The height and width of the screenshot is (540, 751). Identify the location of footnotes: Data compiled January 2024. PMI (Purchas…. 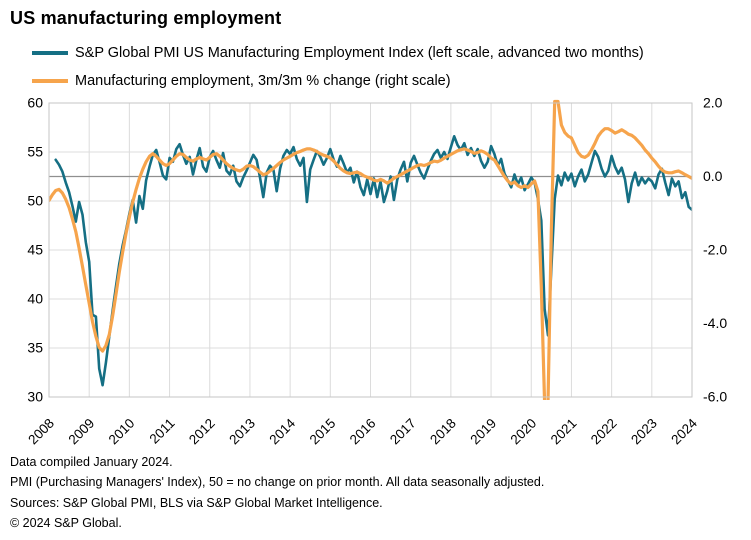
(277, 493).